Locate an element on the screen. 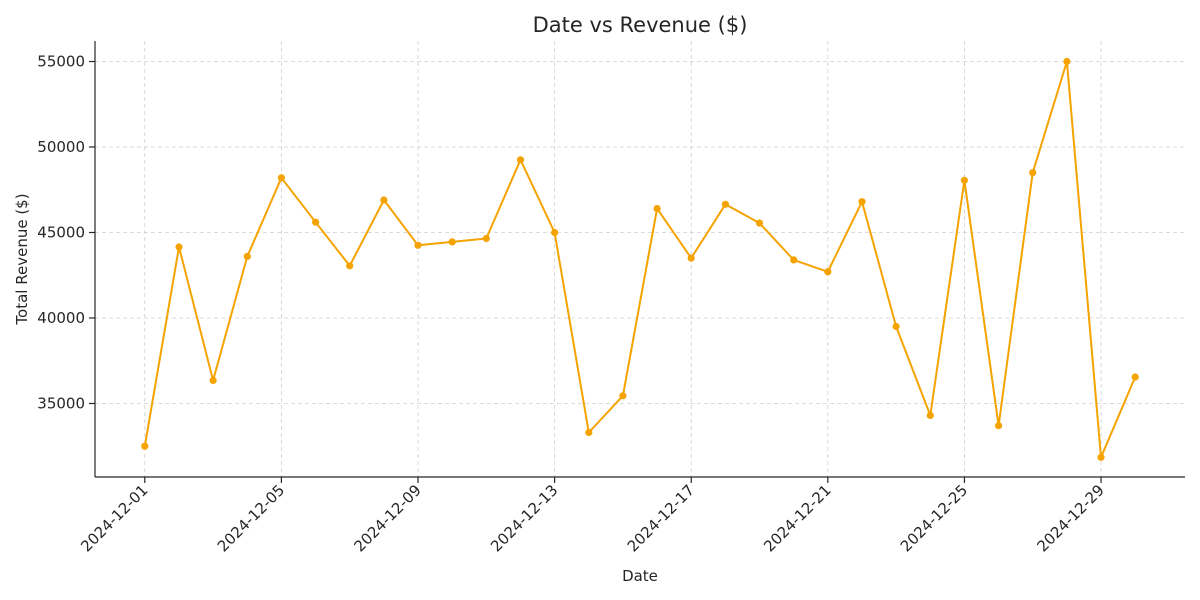 The image size is (1200, 600). y-tick-label: 55000 is located at coordinates (61, 62).